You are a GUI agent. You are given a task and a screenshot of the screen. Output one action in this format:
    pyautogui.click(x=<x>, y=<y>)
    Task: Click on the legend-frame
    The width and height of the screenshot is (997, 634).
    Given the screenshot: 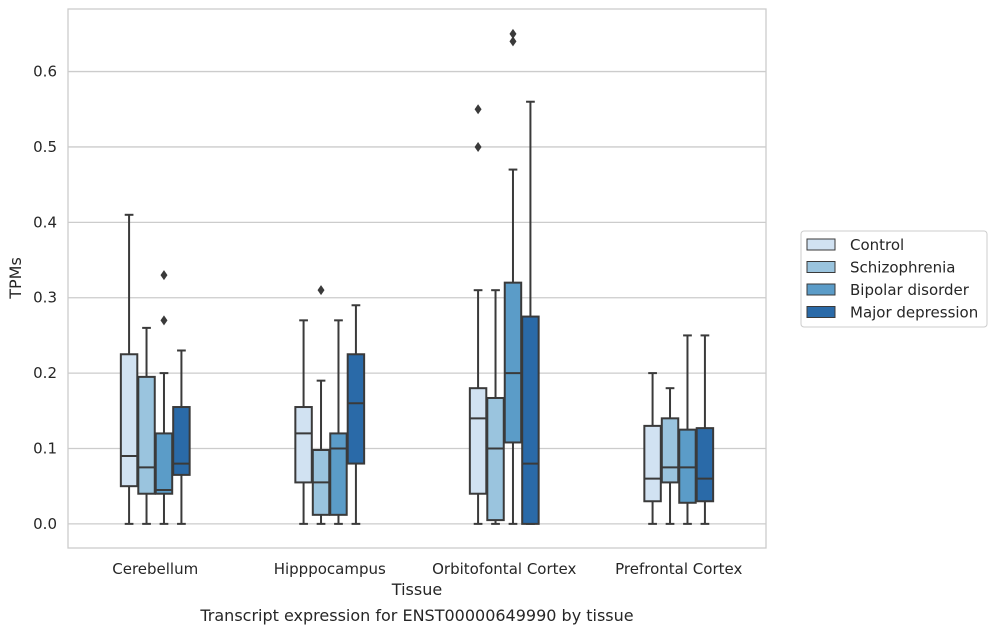 What is the action you would take?
    pyautogui.click(x=894, y=279)
    